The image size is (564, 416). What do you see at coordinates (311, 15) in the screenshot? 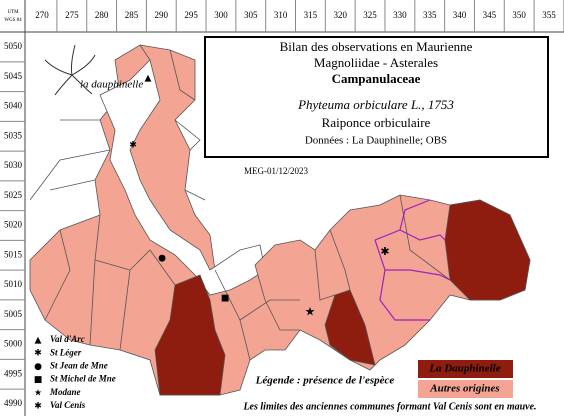
I see `column-label: 315` at bounding box center [311, 15].